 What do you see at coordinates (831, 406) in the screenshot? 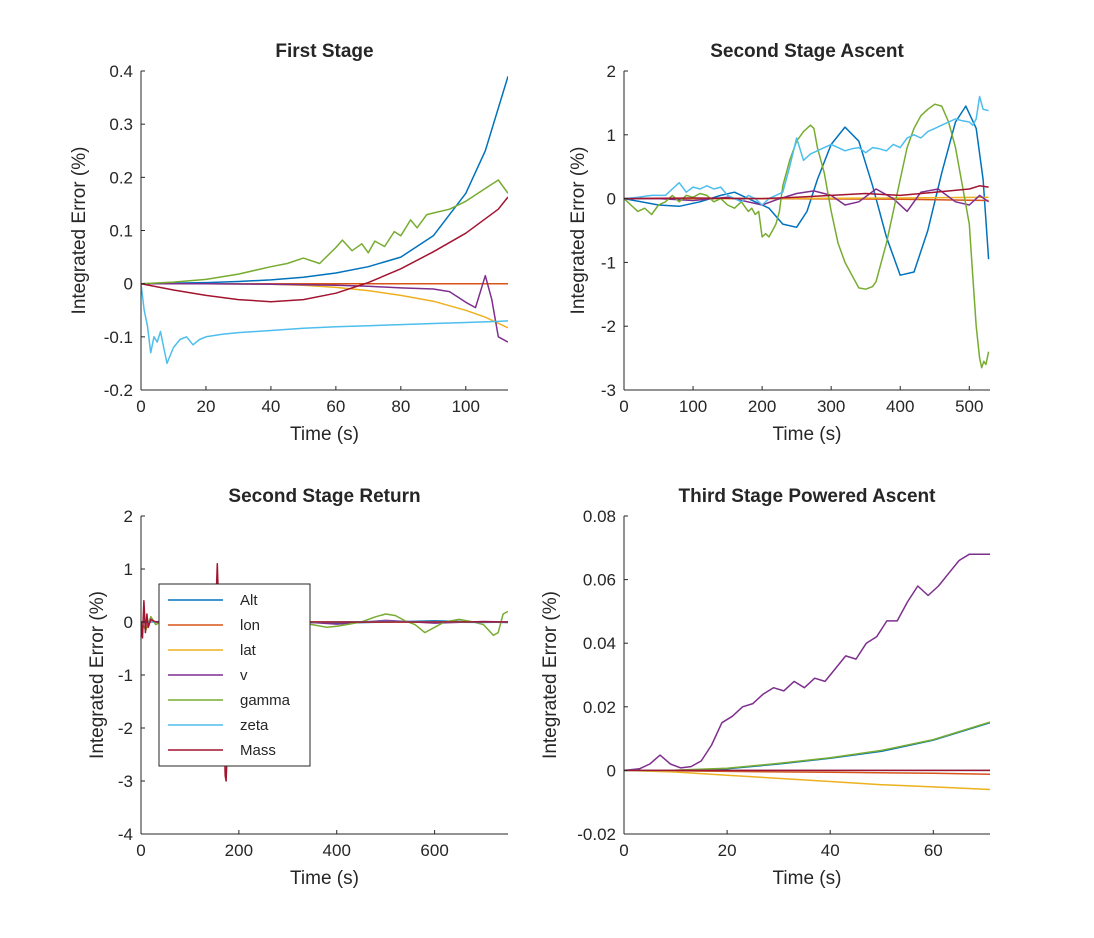
I see `x-tick-label: 300` at bounding box center [831, 406].